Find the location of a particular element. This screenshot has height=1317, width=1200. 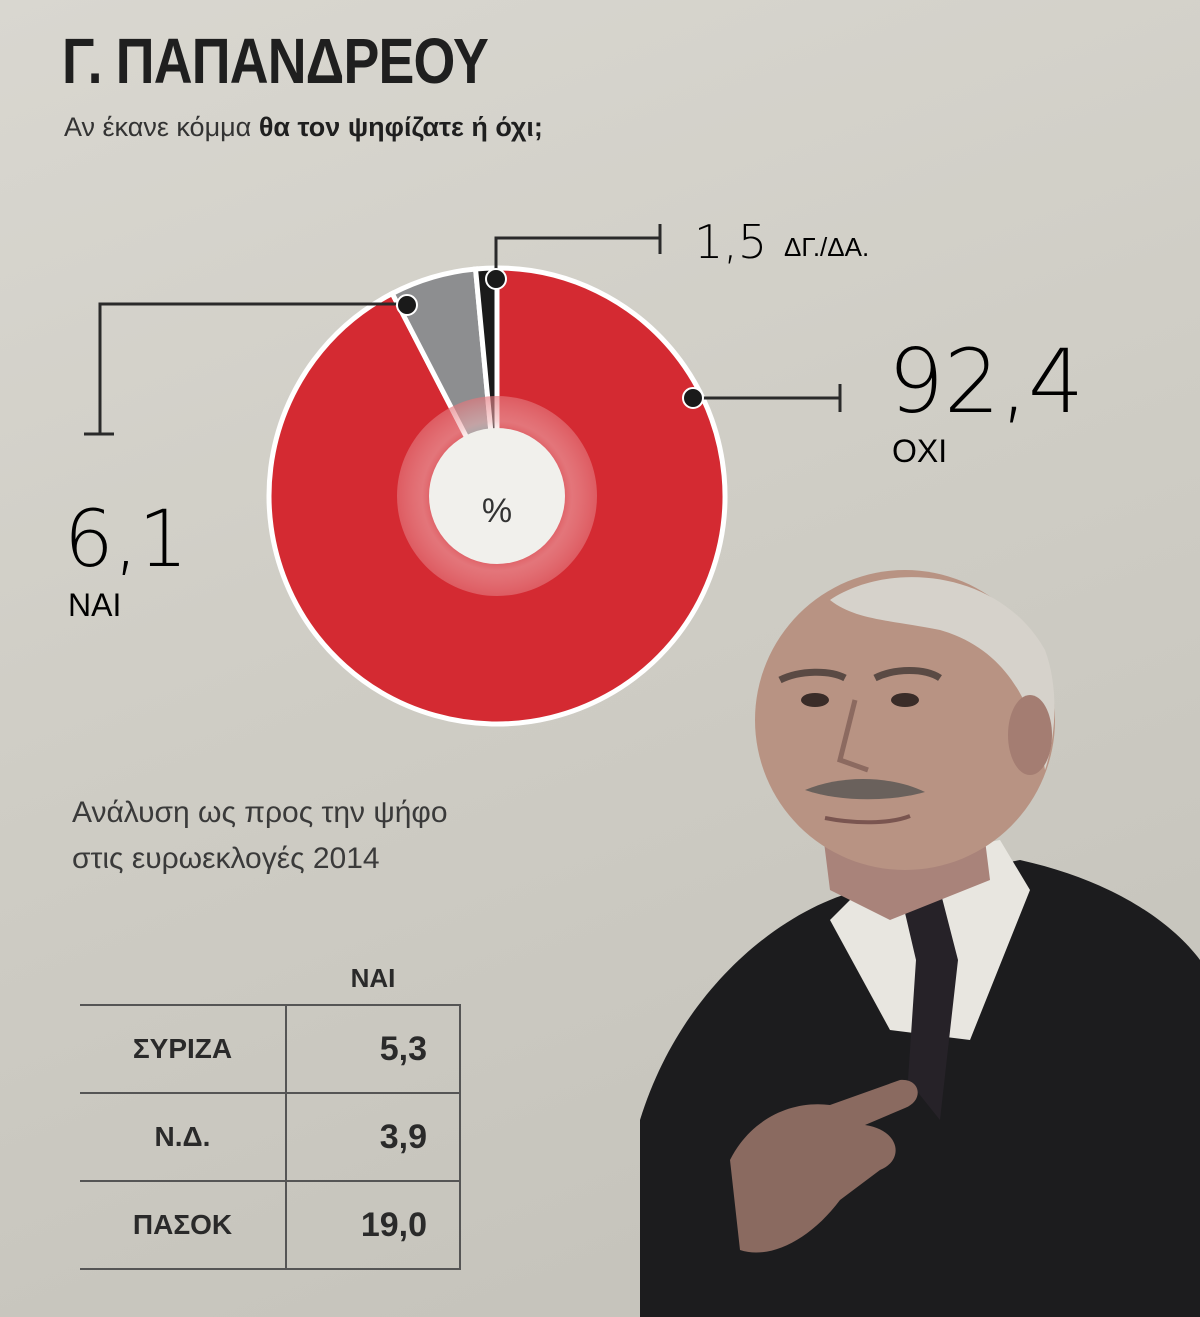

eye-left is located at coordinates (815, 700).